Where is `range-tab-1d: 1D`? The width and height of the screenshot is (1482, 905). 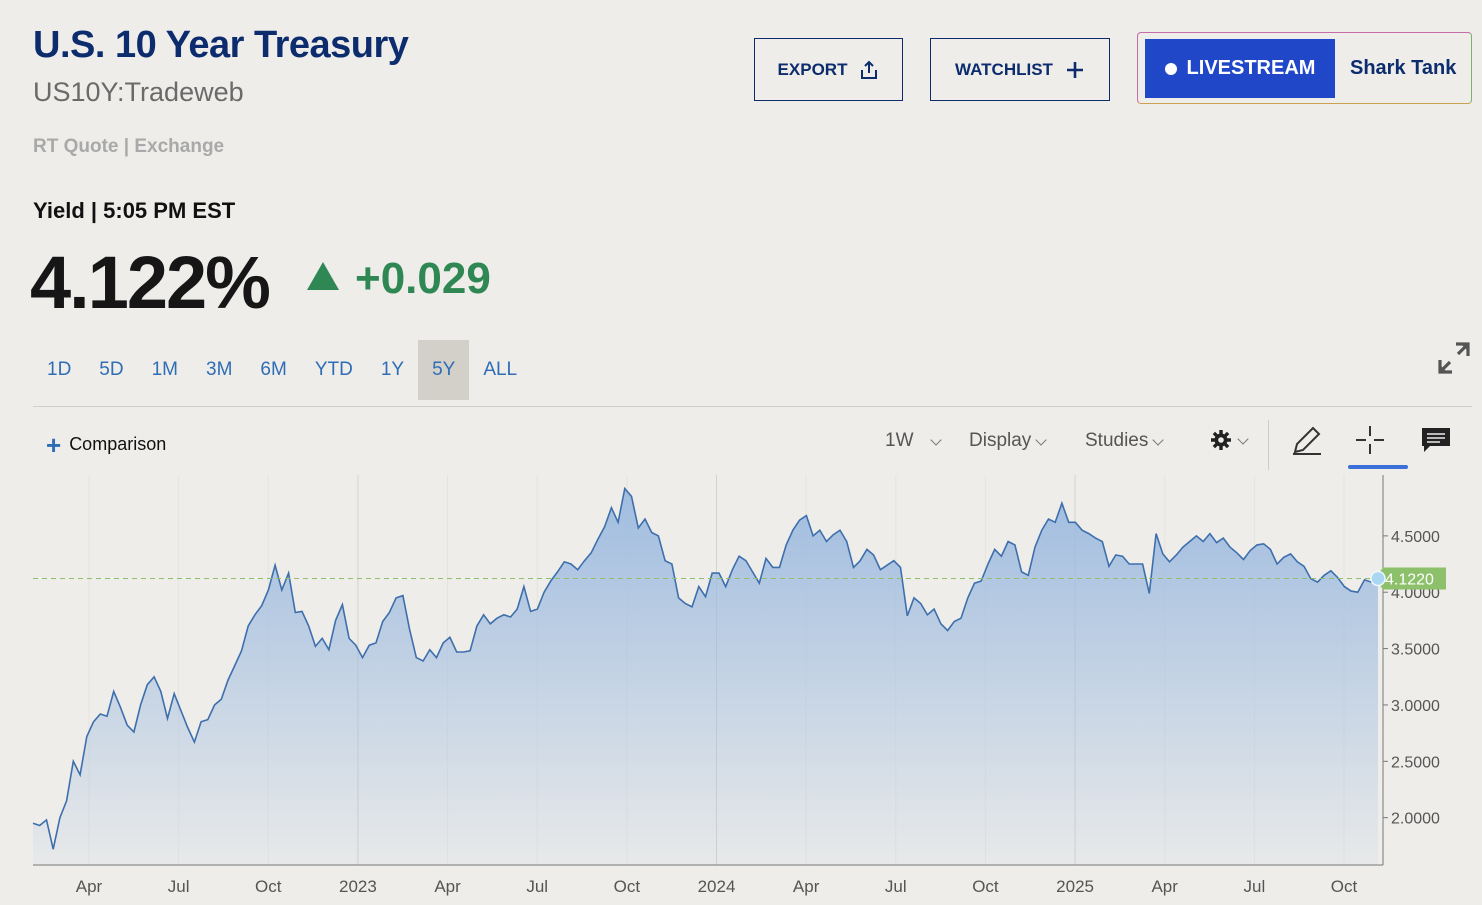
range-tab-1d: 1D is located at coordinates (59, 369).